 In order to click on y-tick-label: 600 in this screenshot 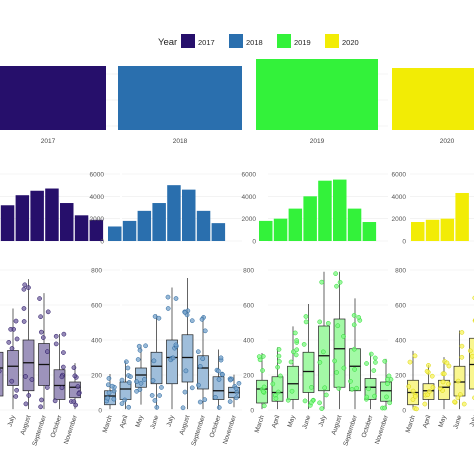, I will do `click(96, 306)`.